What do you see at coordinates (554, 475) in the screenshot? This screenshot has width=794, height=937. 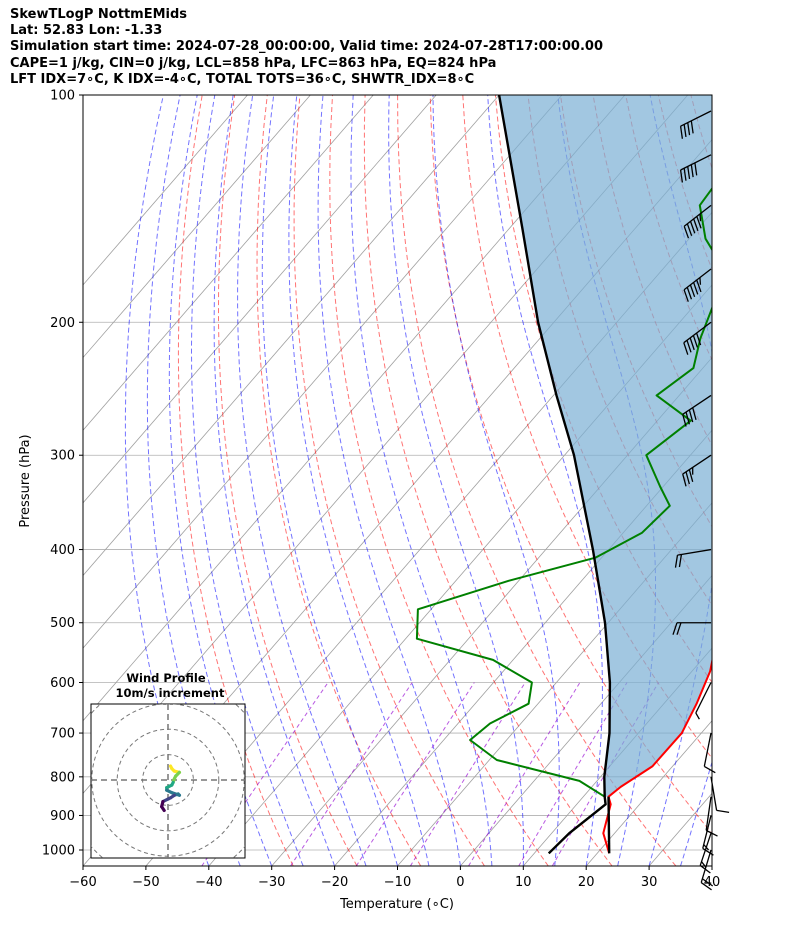 I see `parcel-line` at bounding box center [554, 475].